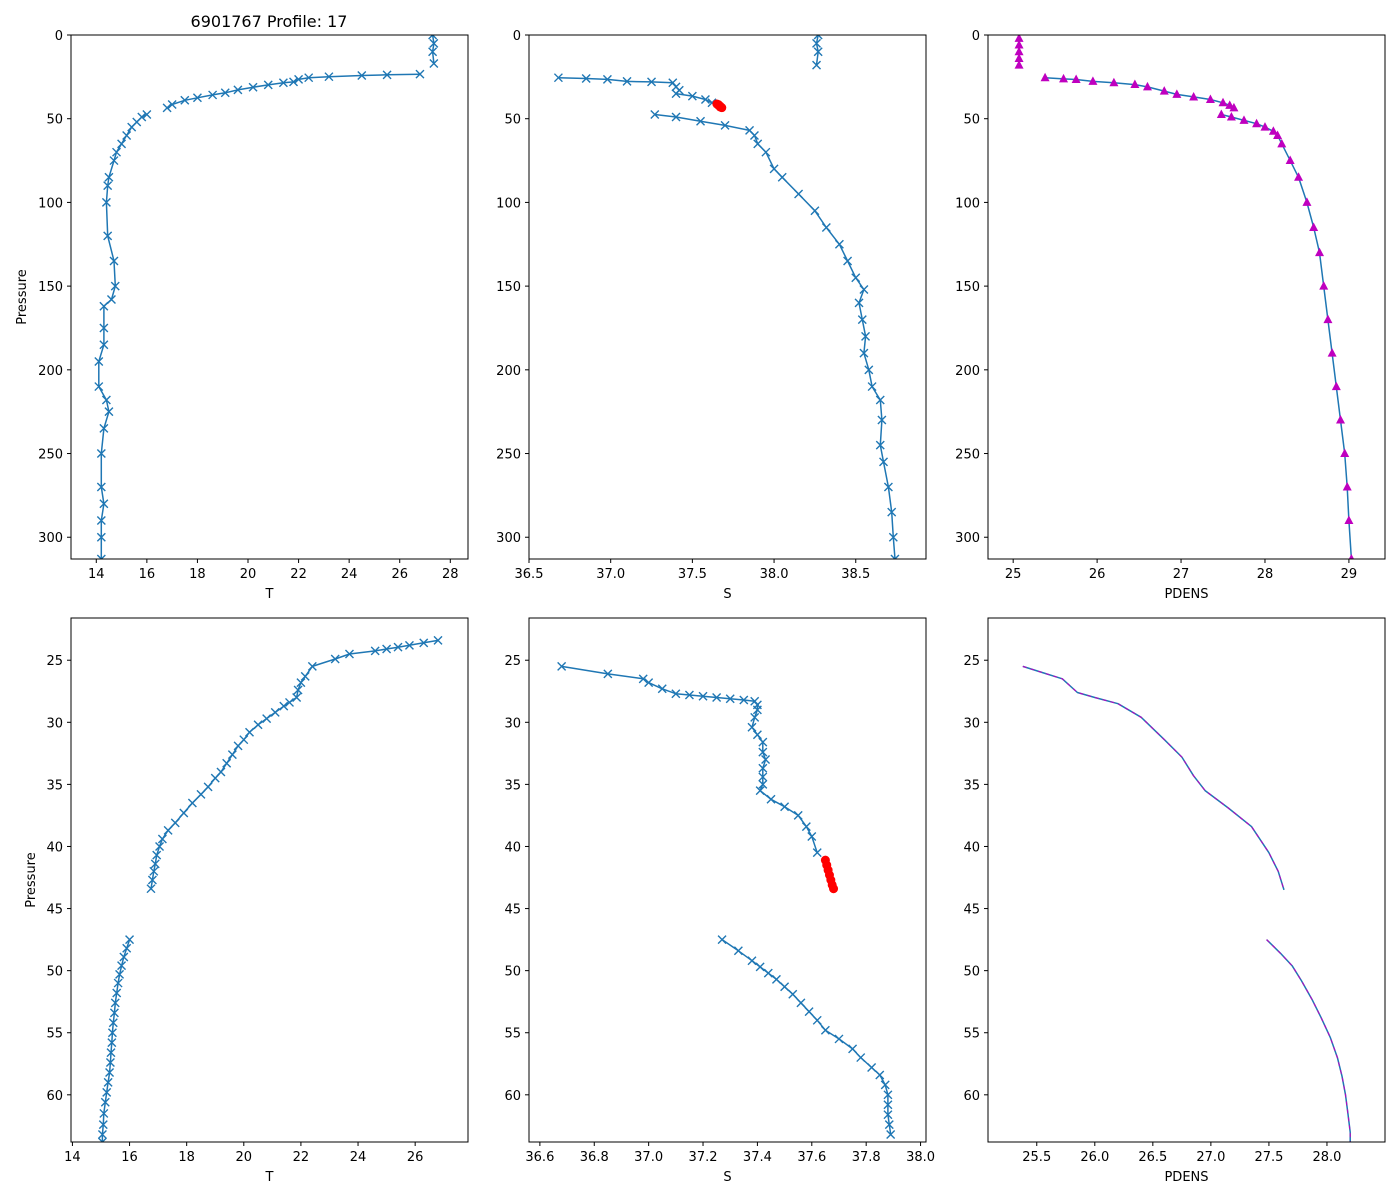  I want to click on y-tick-label: 45, so click(54, 910).